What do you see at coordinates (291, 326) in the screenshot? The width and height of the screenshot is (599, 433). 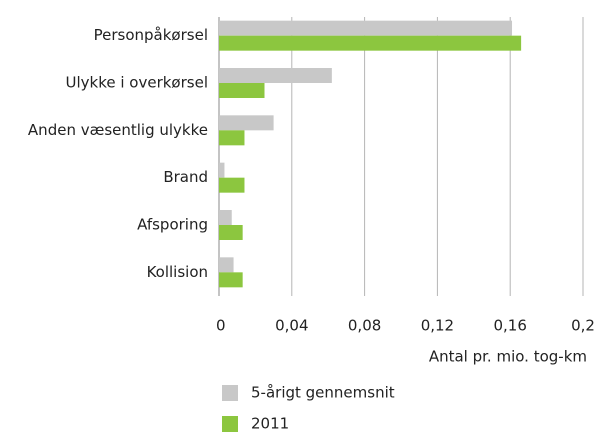 I see `x-tick-label: 0,04` at bounding box center [291, 326].